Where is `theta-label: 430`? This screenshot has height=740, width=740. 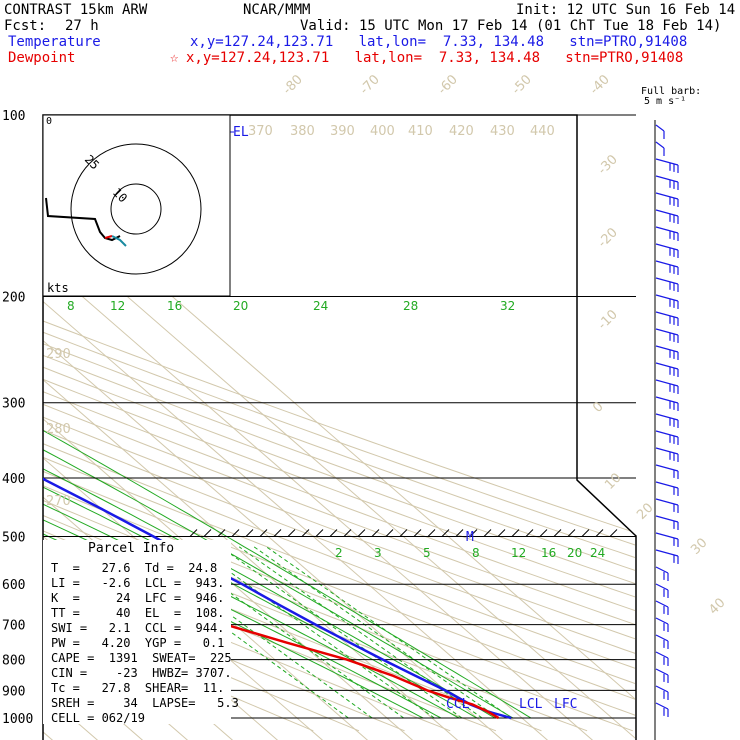
theta-label: 430 is located at coordinates (502, 131).